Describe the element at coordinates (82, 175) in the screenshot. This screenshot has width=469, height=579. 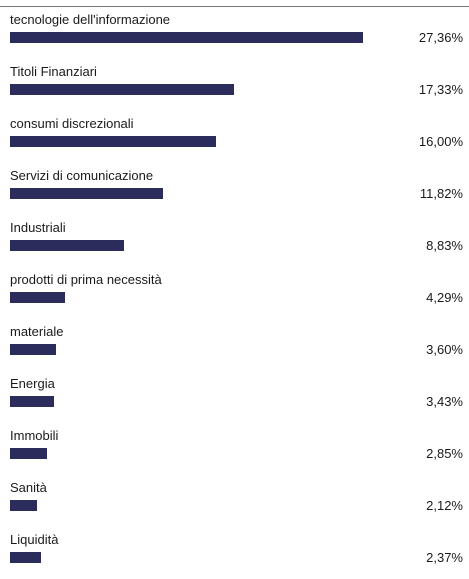
I see `category-label: Servizi di comunicazione` at that location.